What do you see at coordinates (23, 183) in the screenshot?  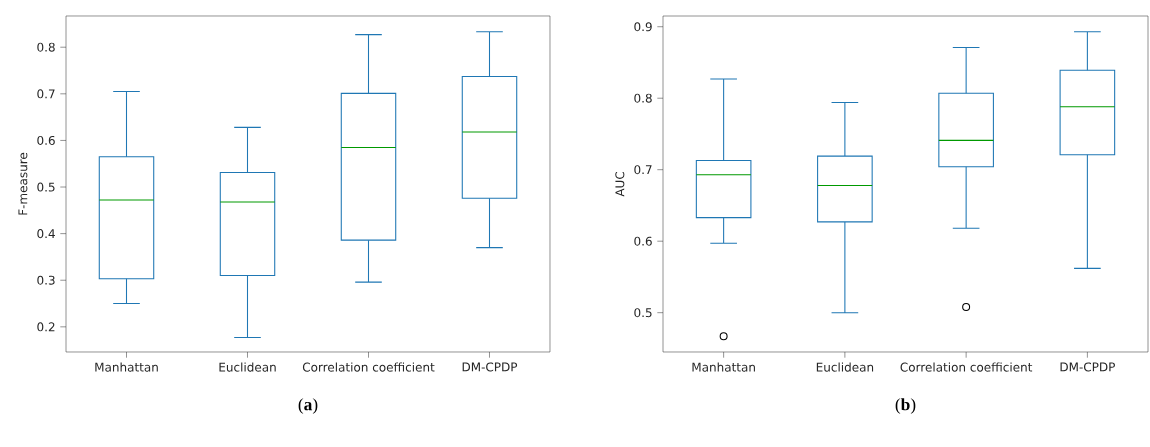 I see `y-axis-title: F-measure` at bounding box center [23, 183].